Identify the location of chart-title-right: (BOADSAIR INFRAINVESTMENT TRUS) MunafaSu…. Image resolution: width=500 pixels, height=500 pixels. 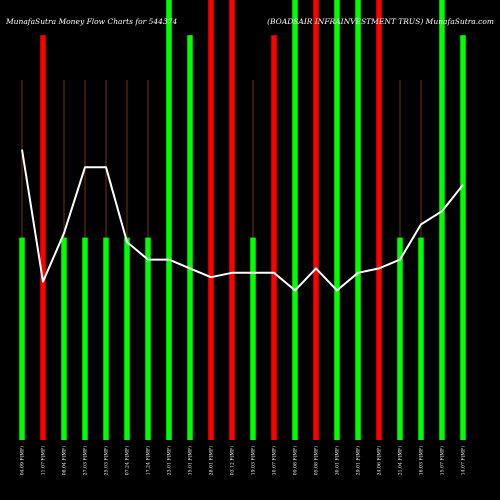
(380, 21).